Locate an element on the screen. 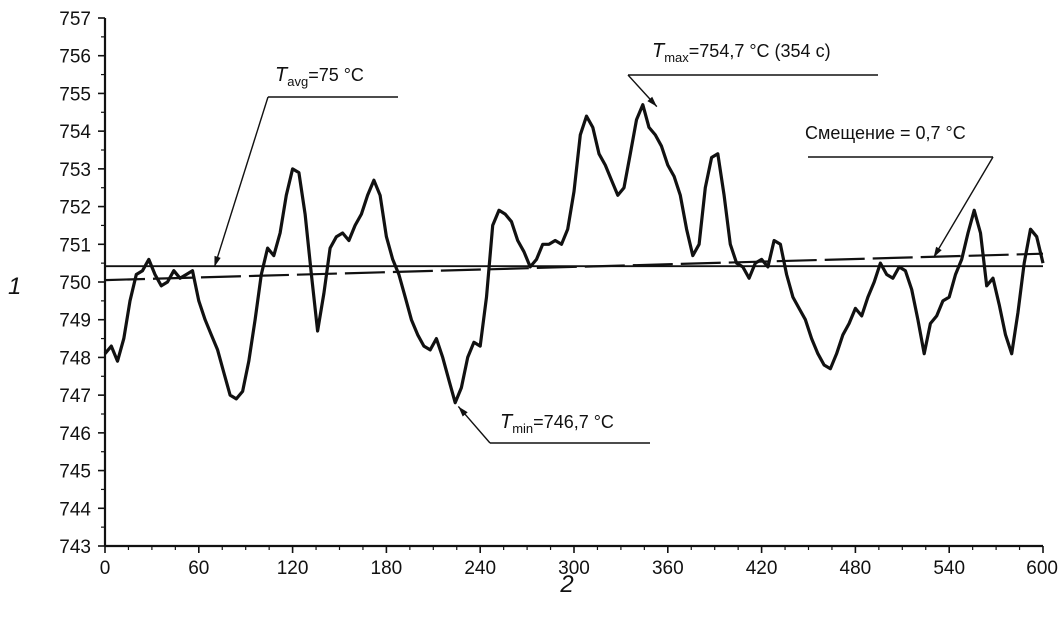 The width and height of the screenshot is (1061, 621). annotation-subscript: avg is located at coordinates (297, 81).